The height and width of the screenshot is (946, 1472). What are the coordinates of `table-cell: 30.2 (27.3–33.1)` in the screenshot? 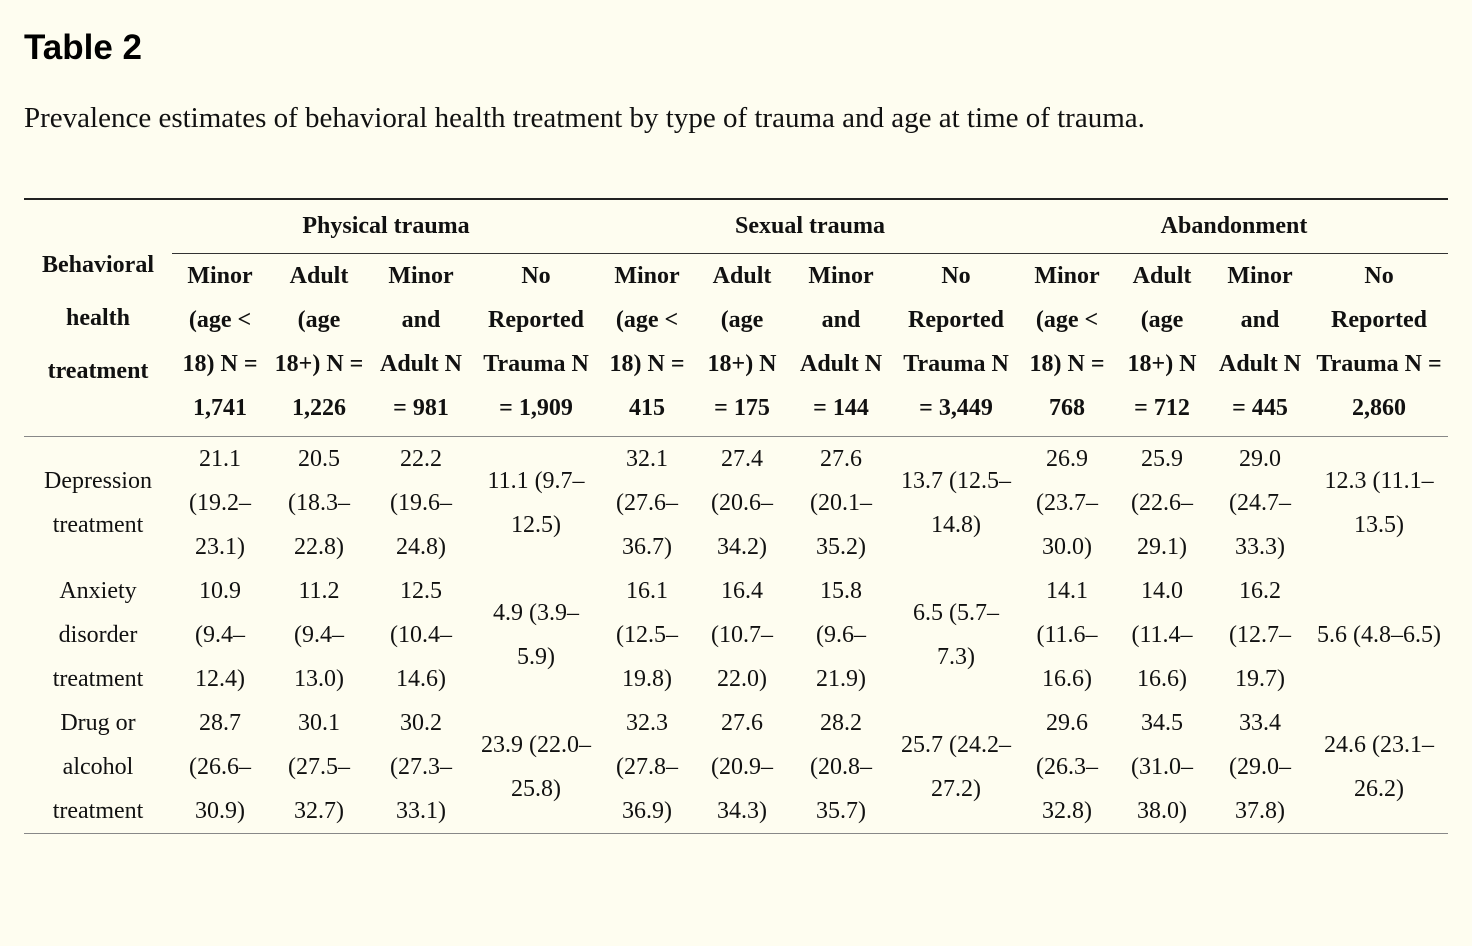 It's located at (421, 767).